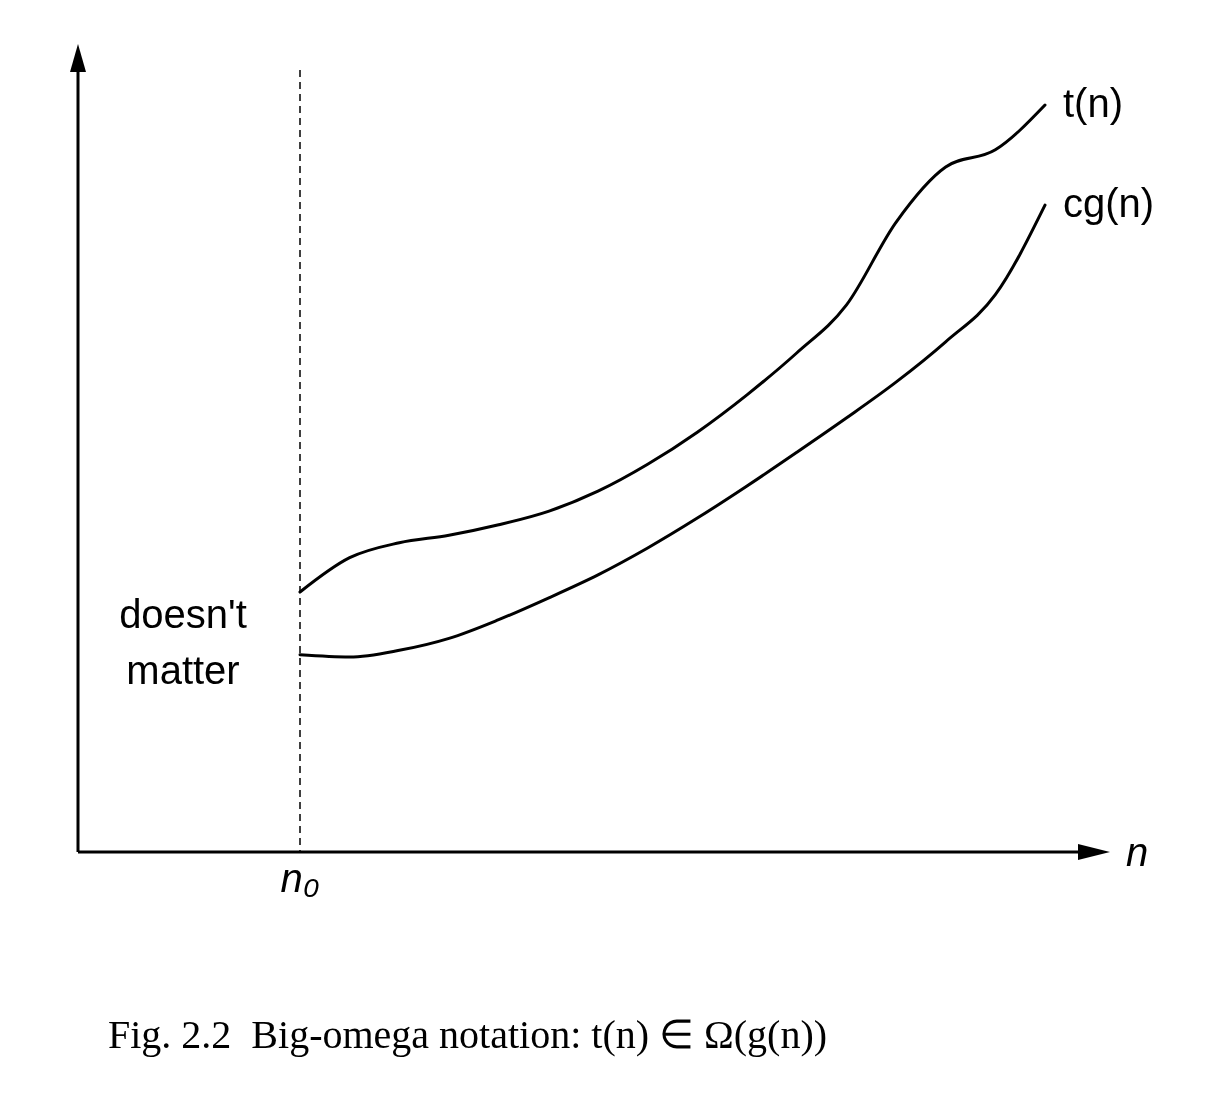 Image resolution: width=1223 pixels, height=1099 pixels. Describe the element at coordinates (1137, 852) in the screenshot. I see `x-axis-title: n` at that location.